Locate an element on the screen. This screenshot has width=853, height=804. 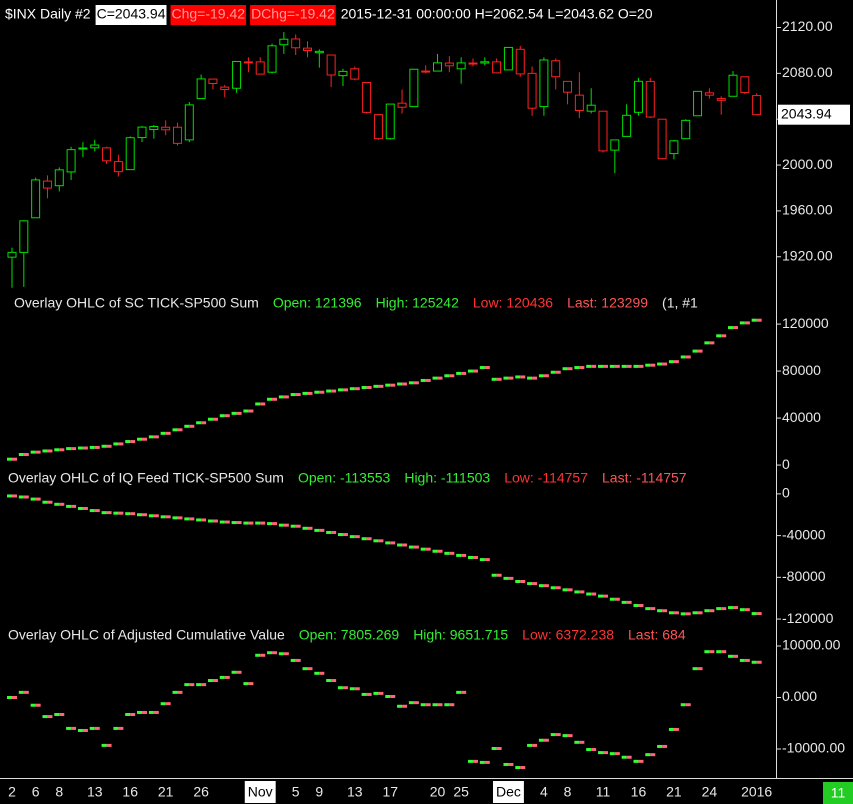
x-tick-label: 11 is located at coordinates (603, 792).